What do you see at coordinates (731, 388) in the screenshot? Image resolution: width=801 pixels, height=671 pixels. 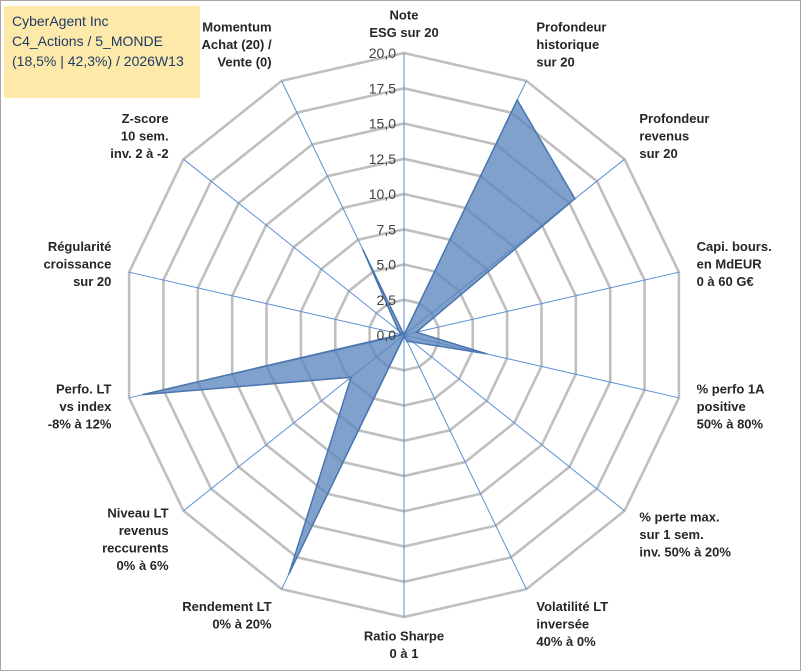 I see `category-label-line: % perfo 1A` at bounding box center [731, 388].